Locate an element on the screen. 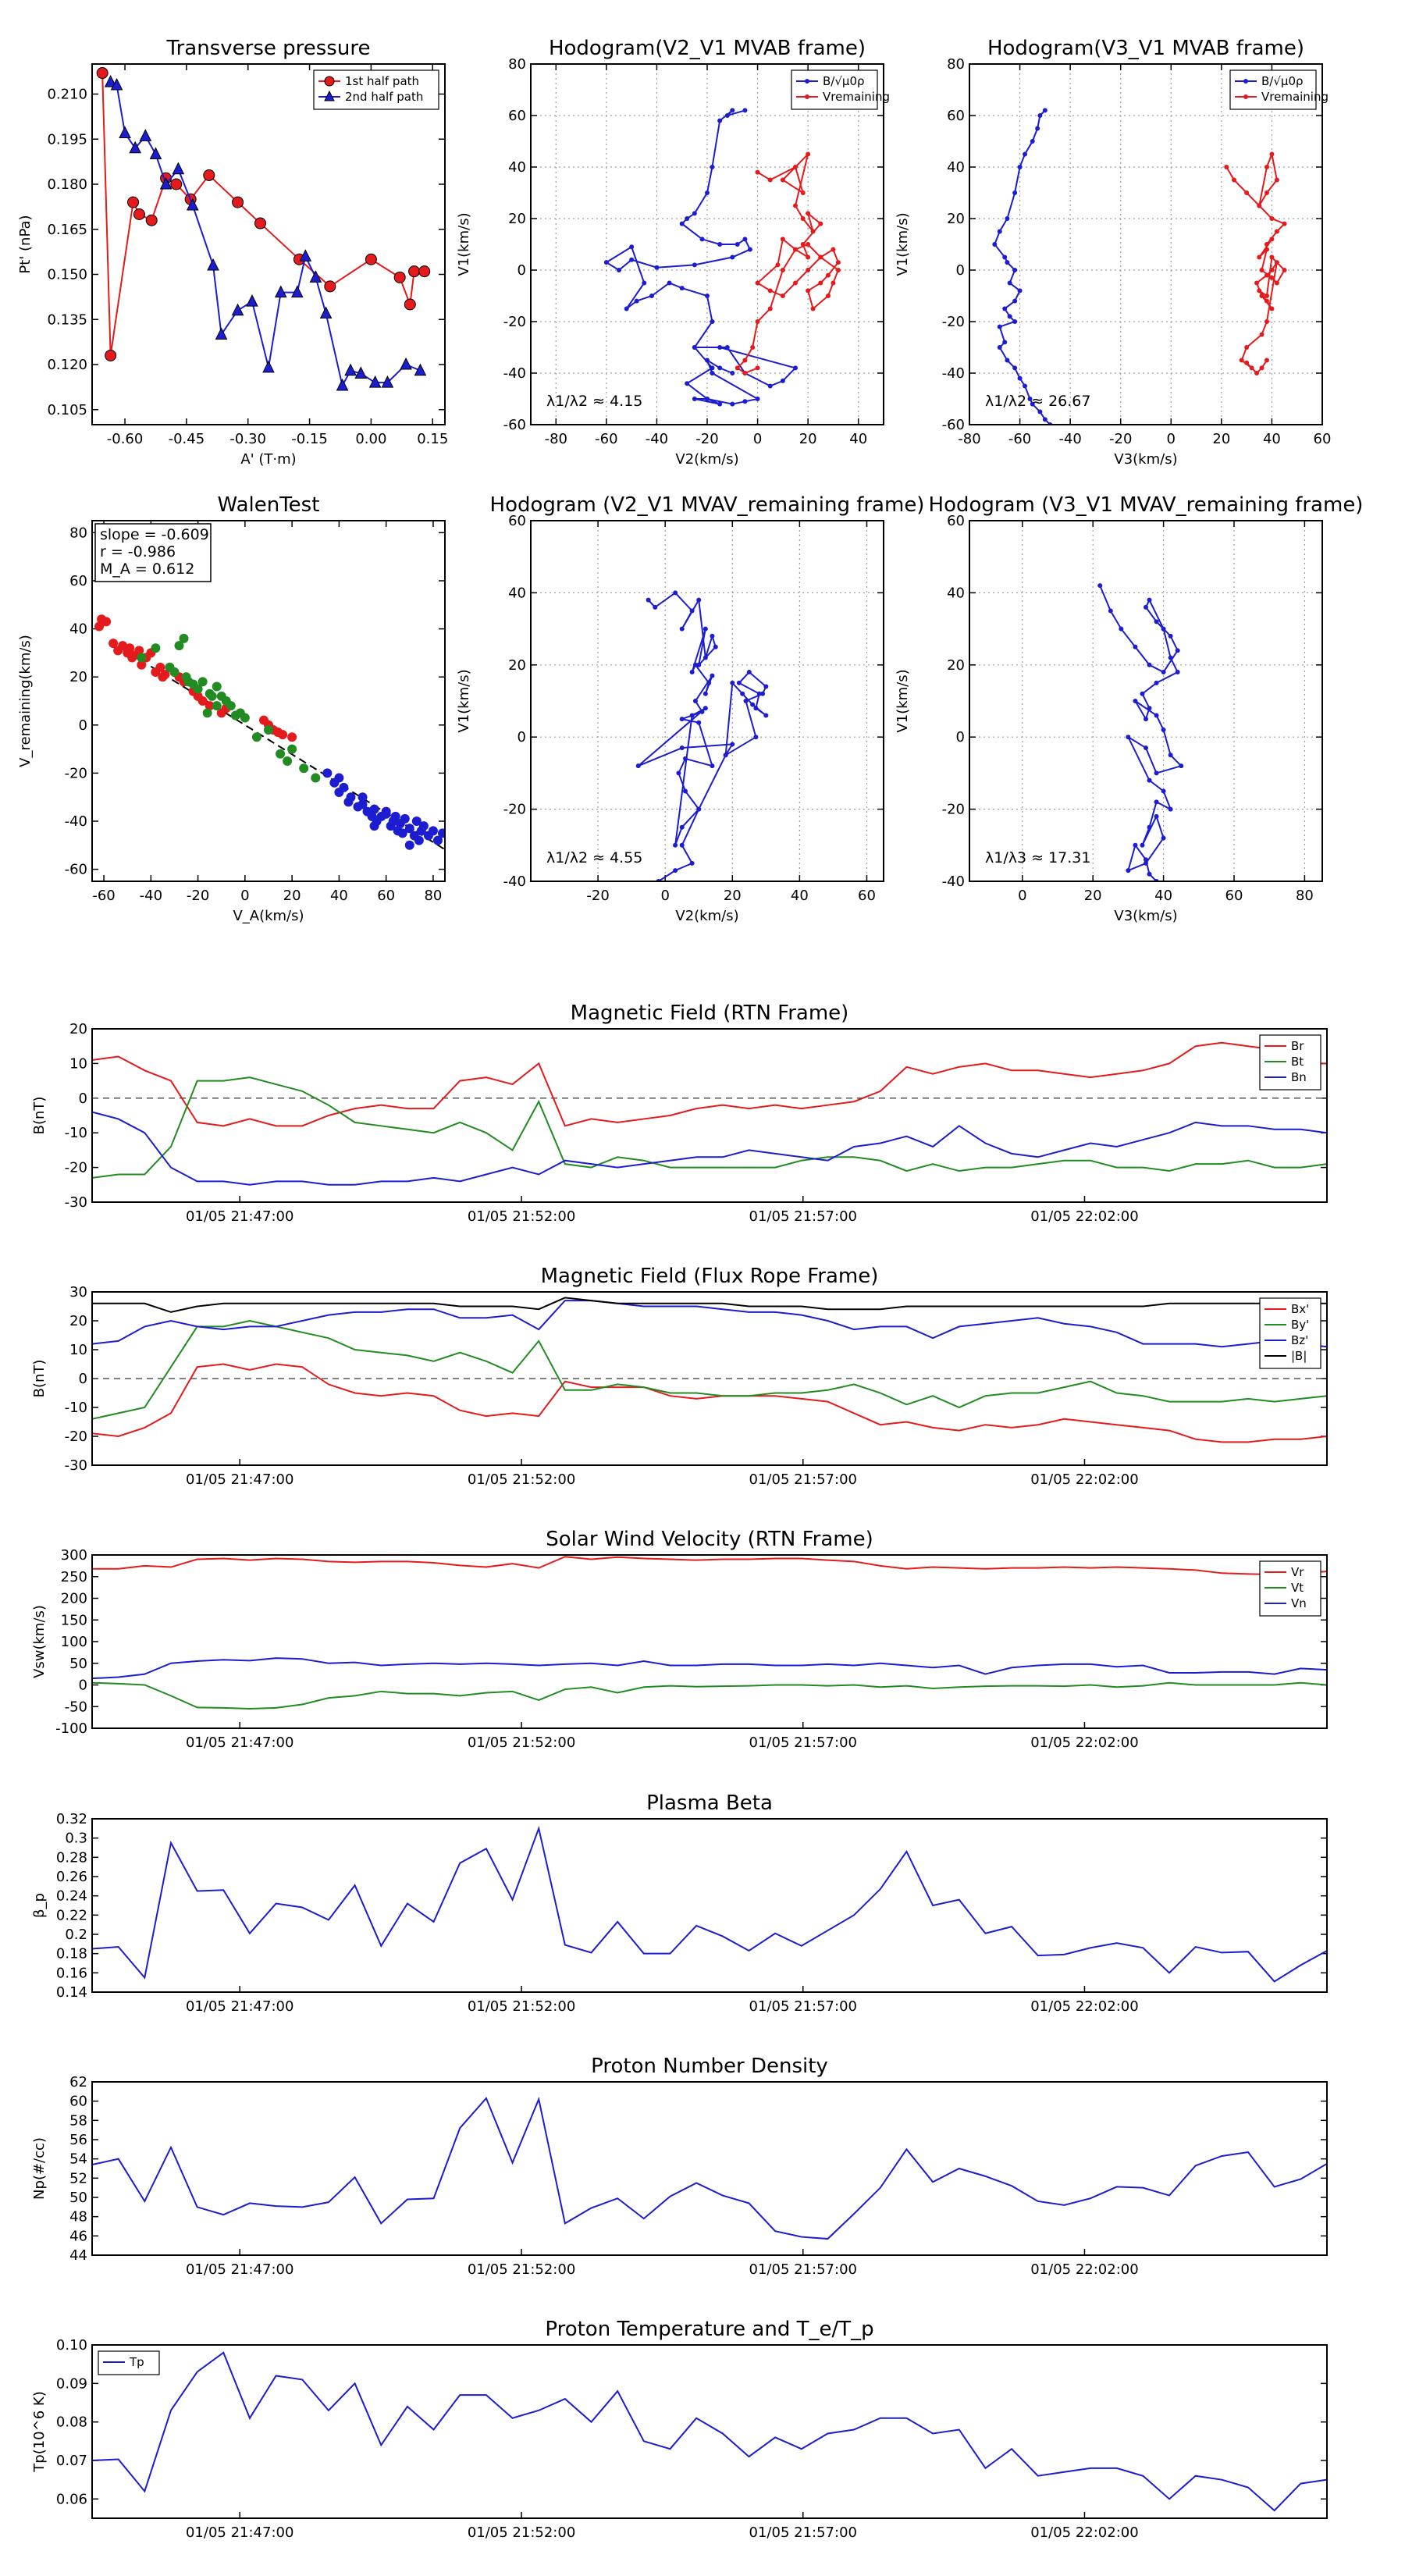 The image size is (1405, 2576). y-tick-label: 80 is located at coordinates (517, 64).